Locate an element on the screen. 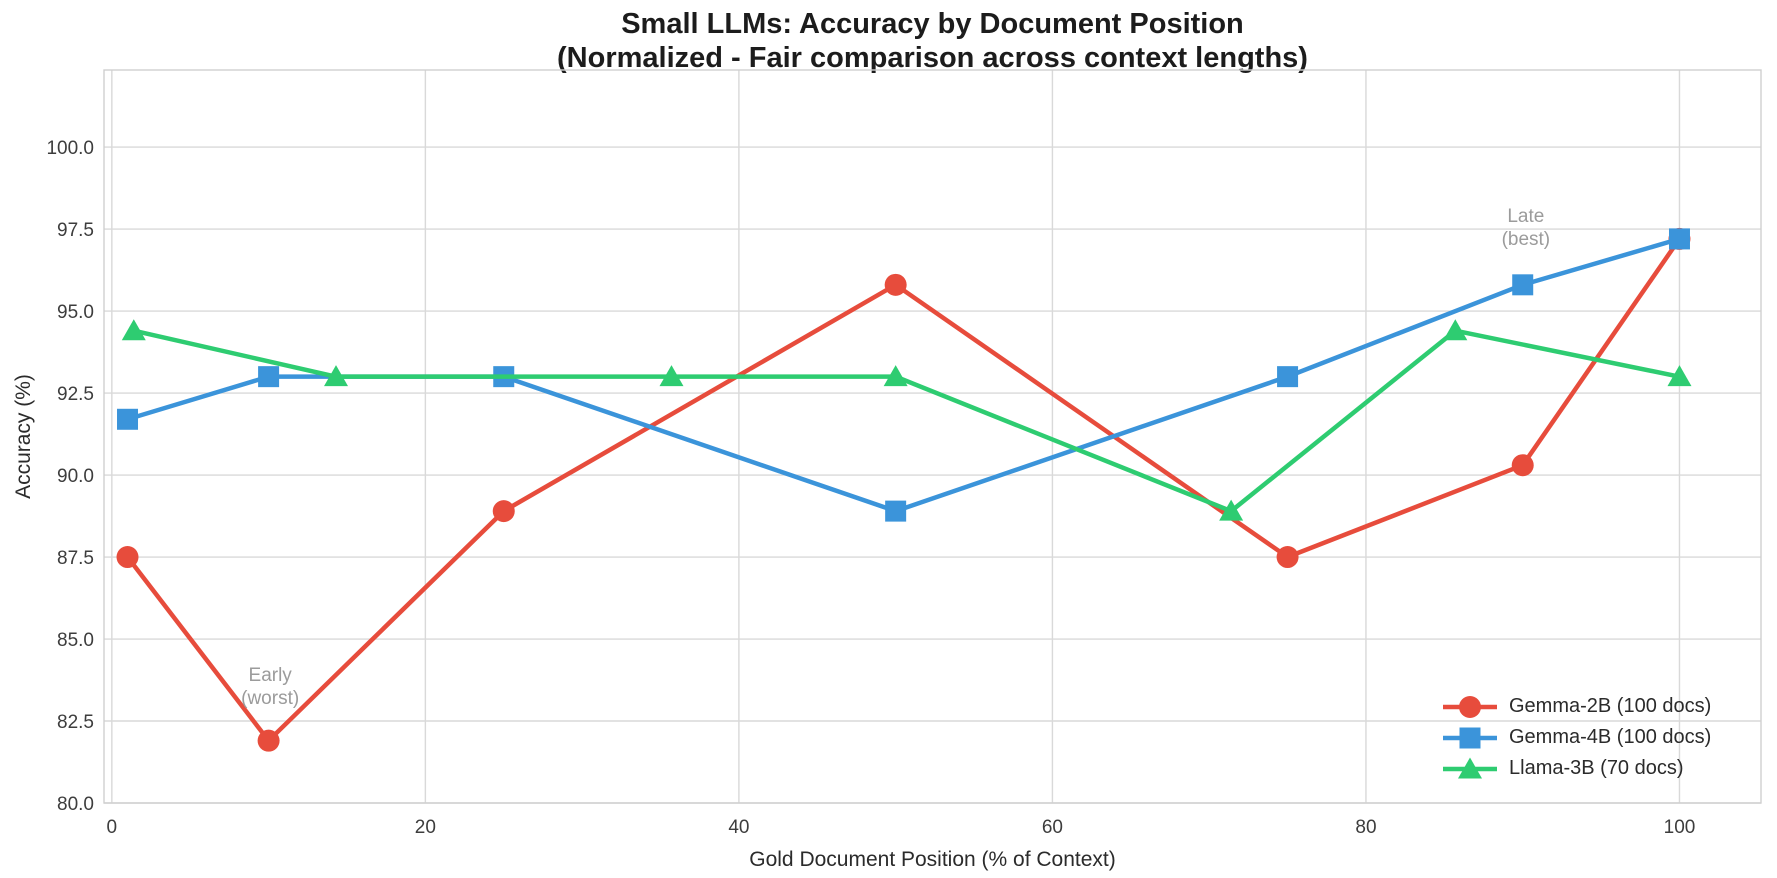 The height and width of the screenshot is (878, 1777). legend-circle-marker-icon is located at coordinates (1470, 706).